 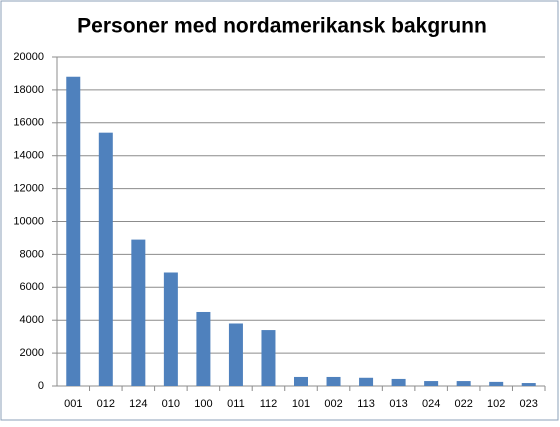 I want to click on x-tick-label: 113, so click(x=366, y=404).